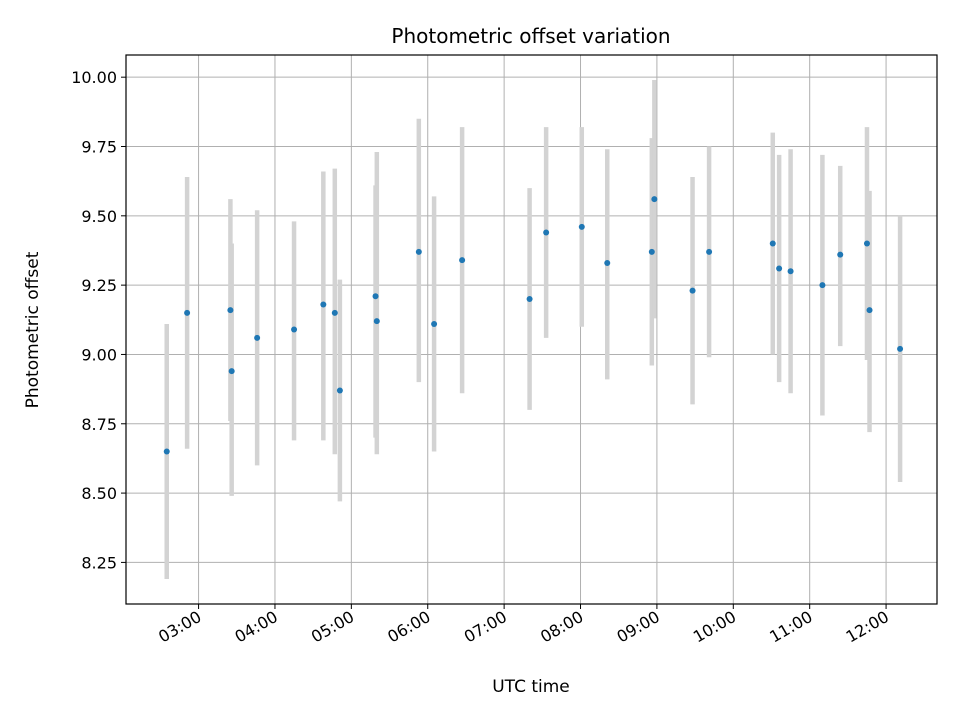 The image size is (960, 720). What do you see at coordinates (99, 285) in the screenshot?
I see `y-tick-label: 9.25` at bounding box center [99, 285].